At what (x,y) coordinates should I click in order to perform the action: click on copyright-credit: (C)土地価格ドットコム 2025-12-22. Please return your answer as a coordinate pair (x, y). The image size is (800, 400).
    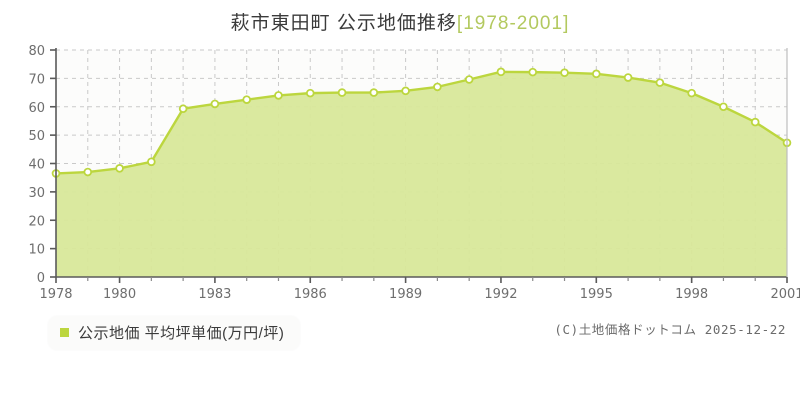
    Looking at the image, I should click on (670, 329).